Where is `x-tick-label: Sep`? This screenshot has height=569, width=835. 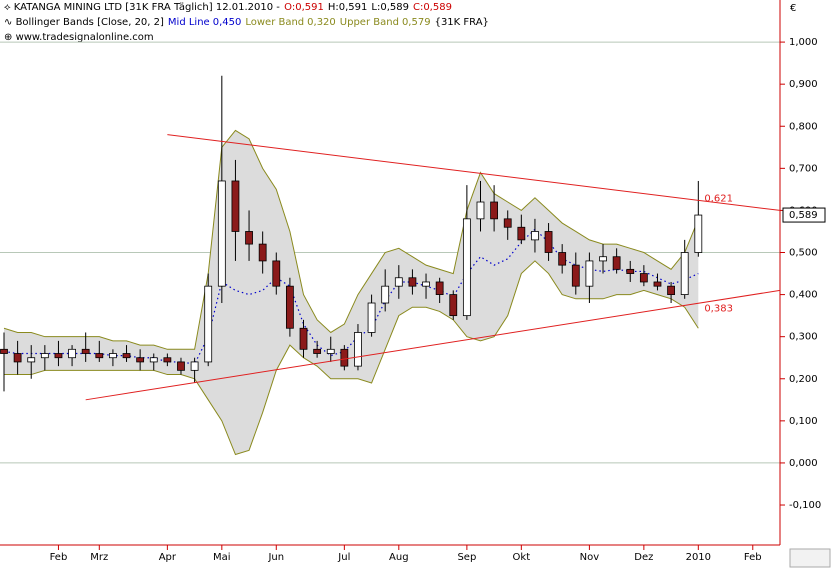 x-tick-label: Sep is located at coordinates (466, 557).